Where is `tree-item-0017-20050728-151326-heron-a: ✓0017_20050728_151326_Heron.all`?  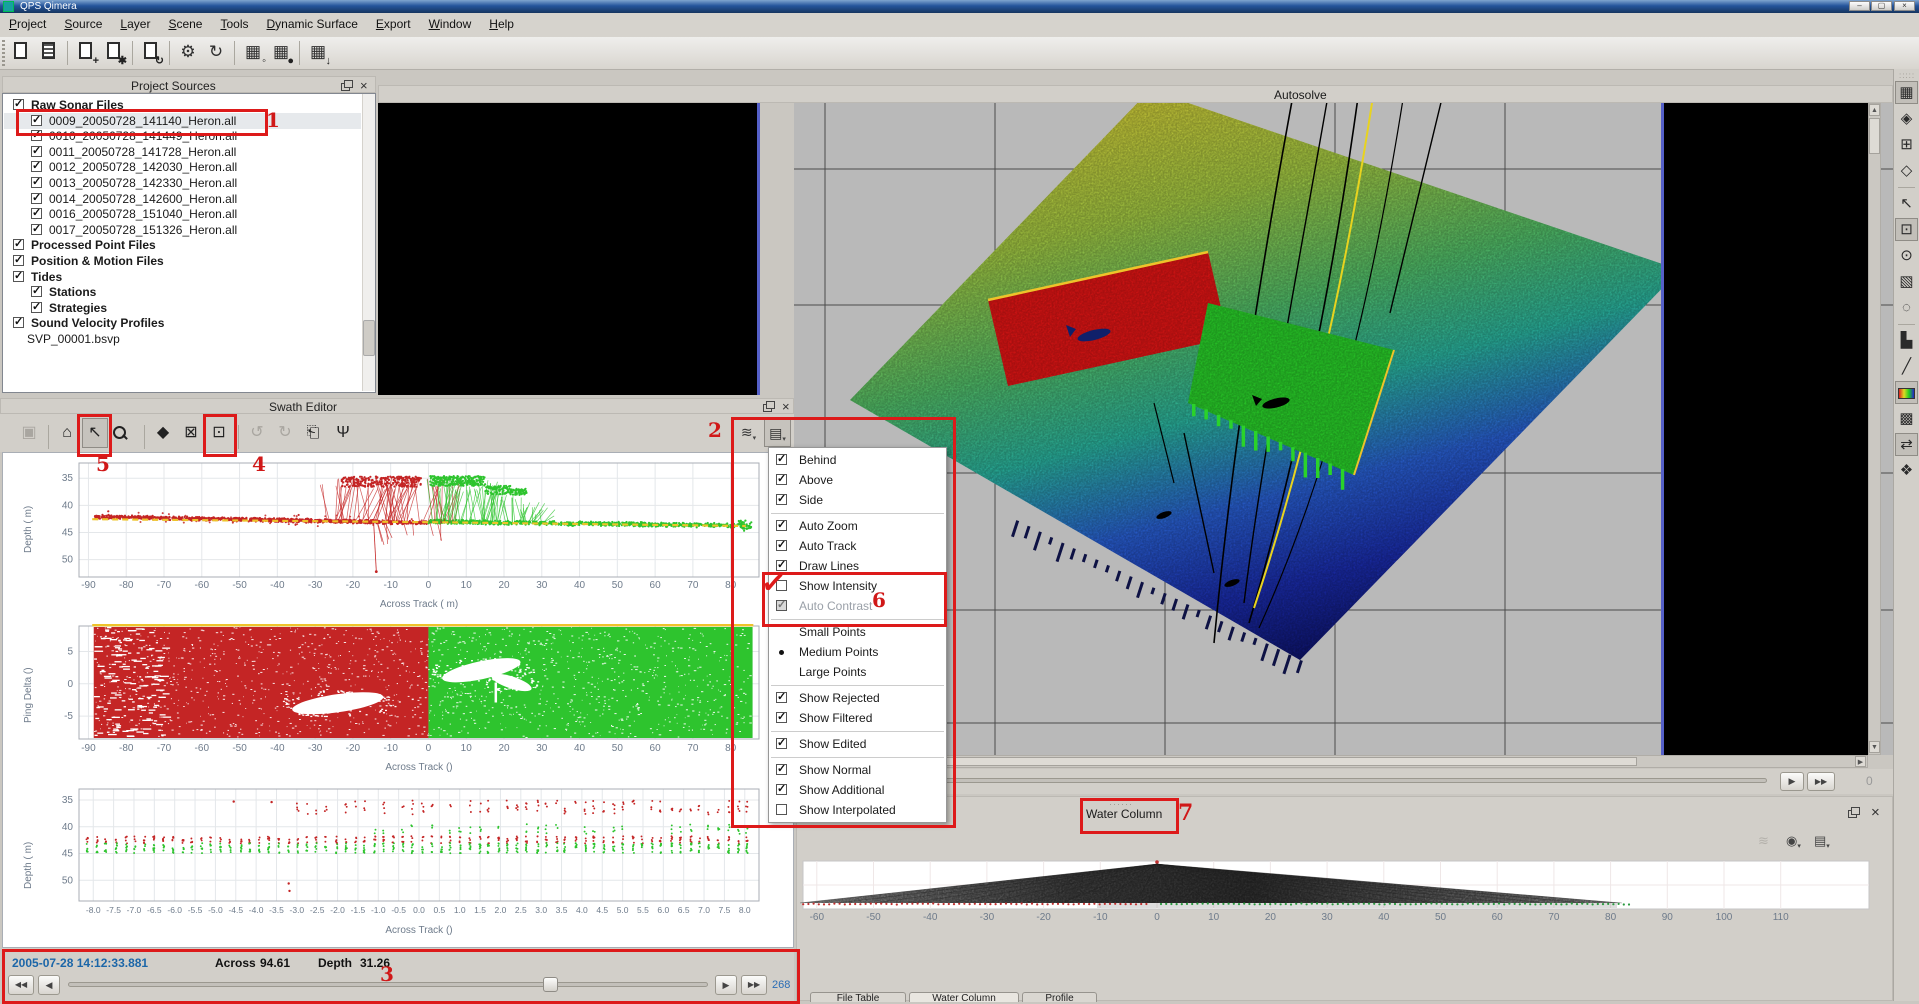
tree-item-0017-20050728-151326-heron-a: ✓0017_20050728_151326_Heron.all is located at coordinates (182, 230).